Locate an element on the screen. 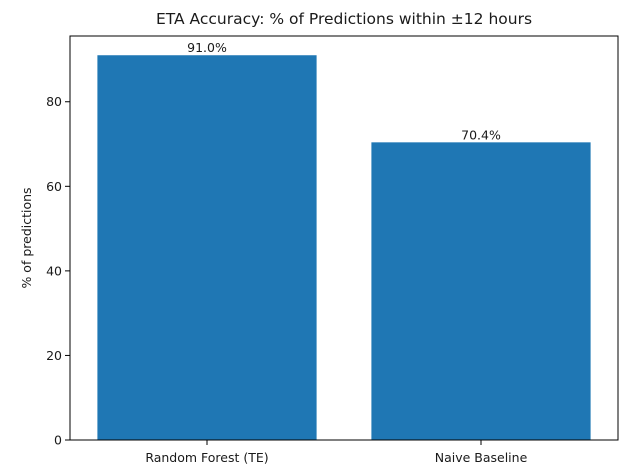 The width and height of the screenshot is (626, 475). bar-data-label: 91.0% is located at coordinates (207, 47).